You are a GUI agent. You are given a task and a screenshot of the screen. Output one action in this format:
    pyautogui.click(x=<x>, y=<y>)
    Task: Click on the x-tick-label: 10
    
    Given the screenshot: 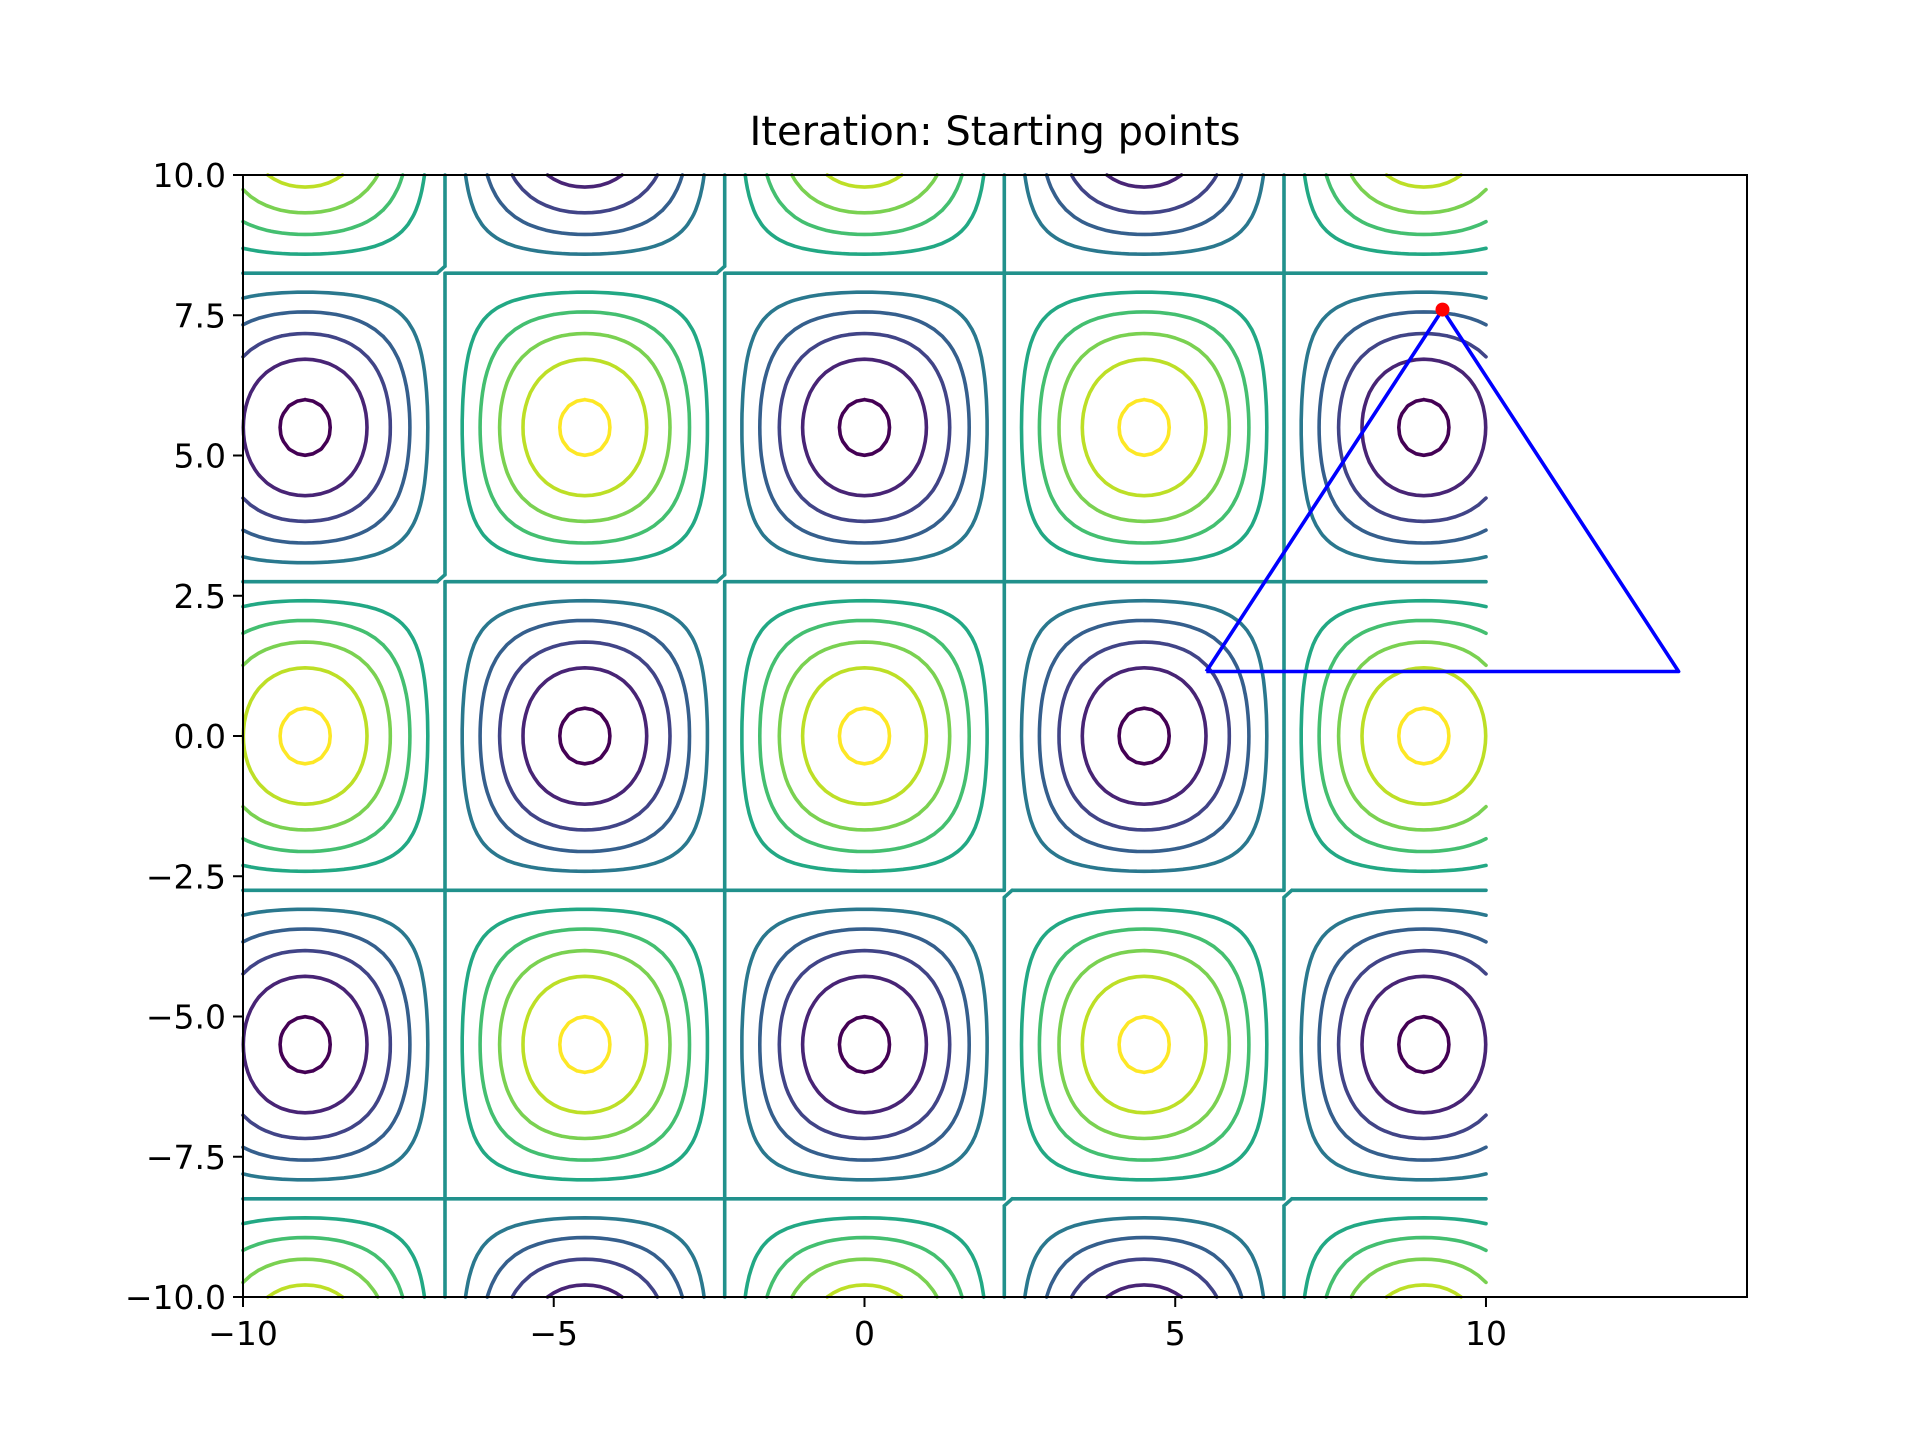 What is the action you would take?
    pyautogui.click(x=1486, y=1333)
    